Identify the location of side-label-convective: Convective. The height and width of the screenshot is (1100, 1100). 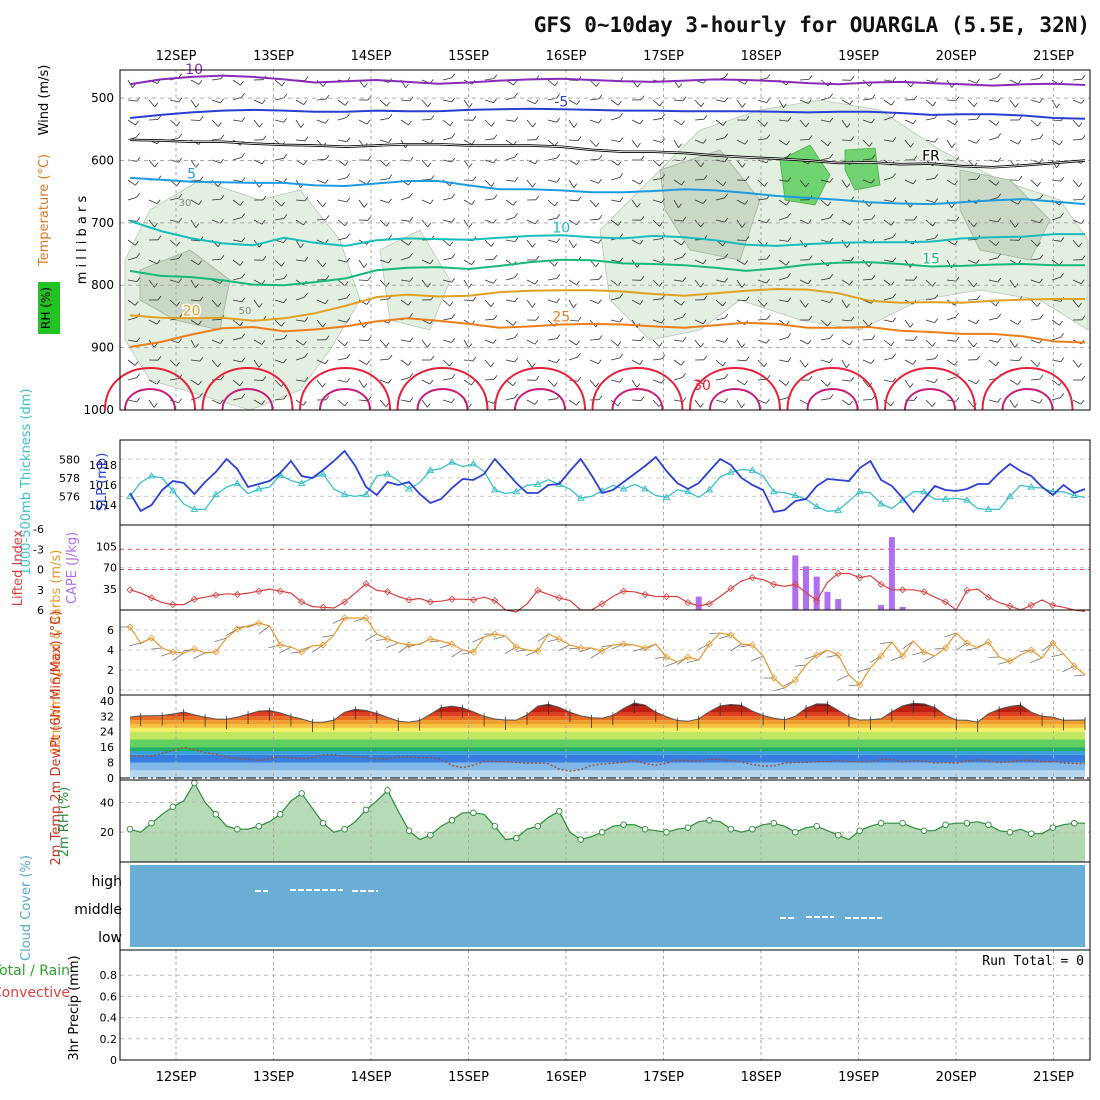
(35, 993).